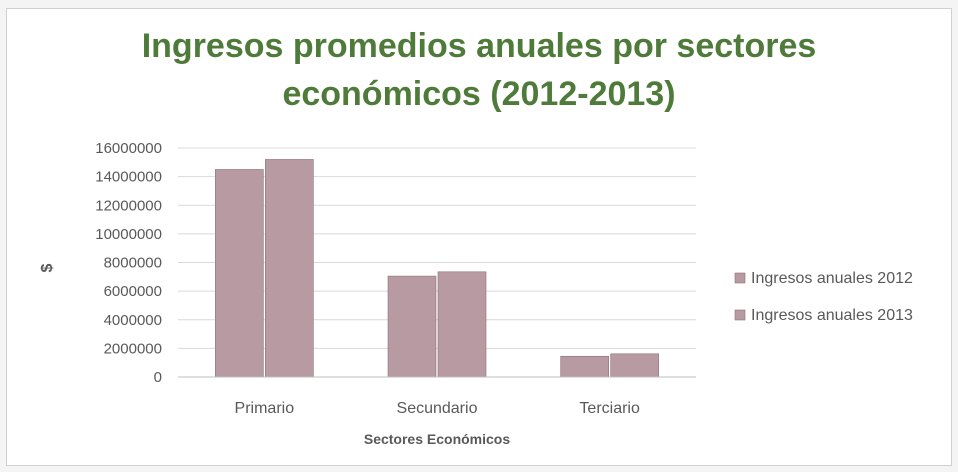  Describe the element at coordinates (47, 267) in the screenshot. I see `y-axis-label: $` at that location.